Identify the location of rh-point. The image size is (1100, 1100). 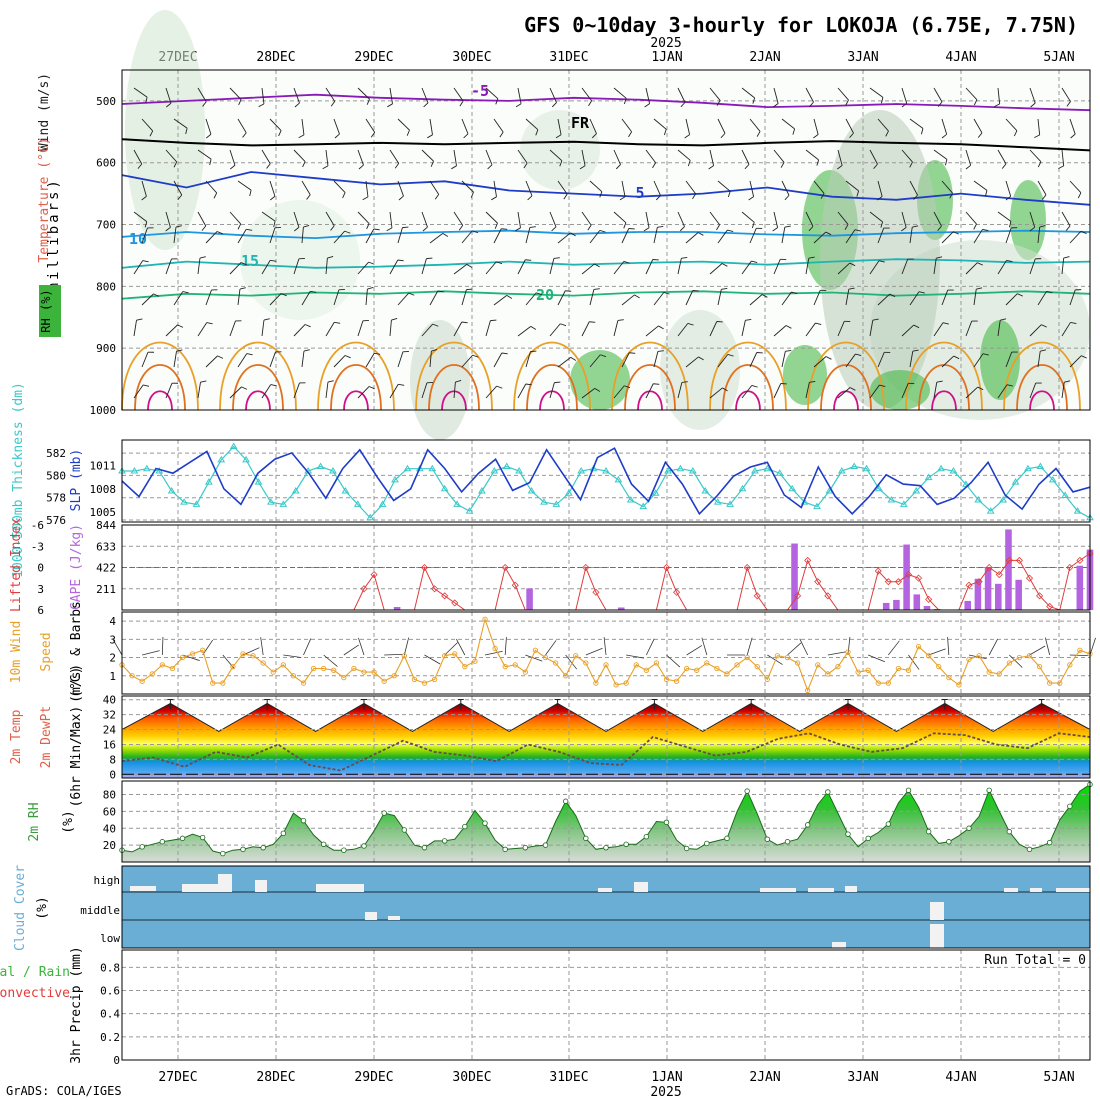
(344, 850).